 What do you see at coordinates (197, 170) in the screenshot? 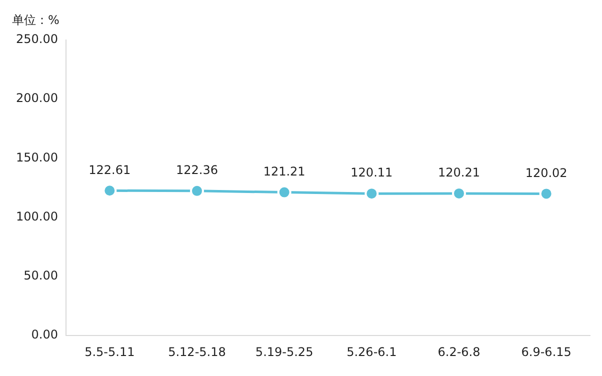
I see `data-label: 122.36` at bounding box center [197, 170].